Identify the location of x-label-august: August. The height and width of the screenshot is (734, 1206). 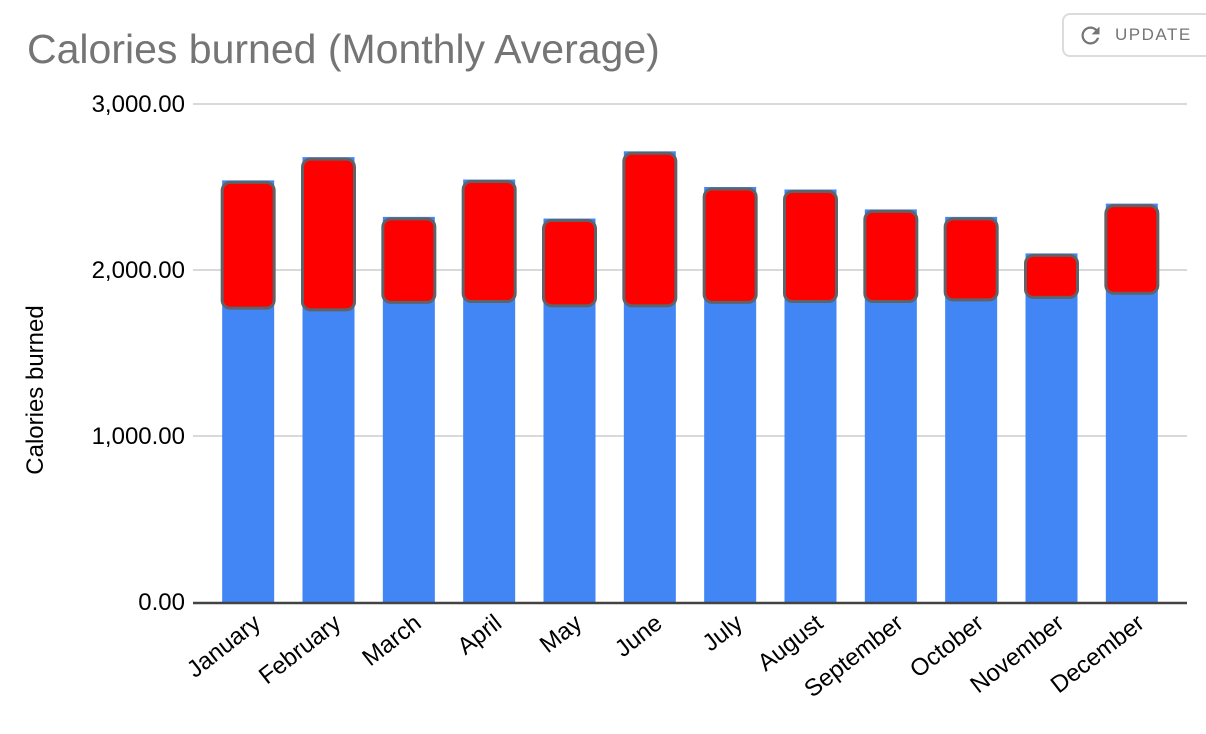
(791, 642).